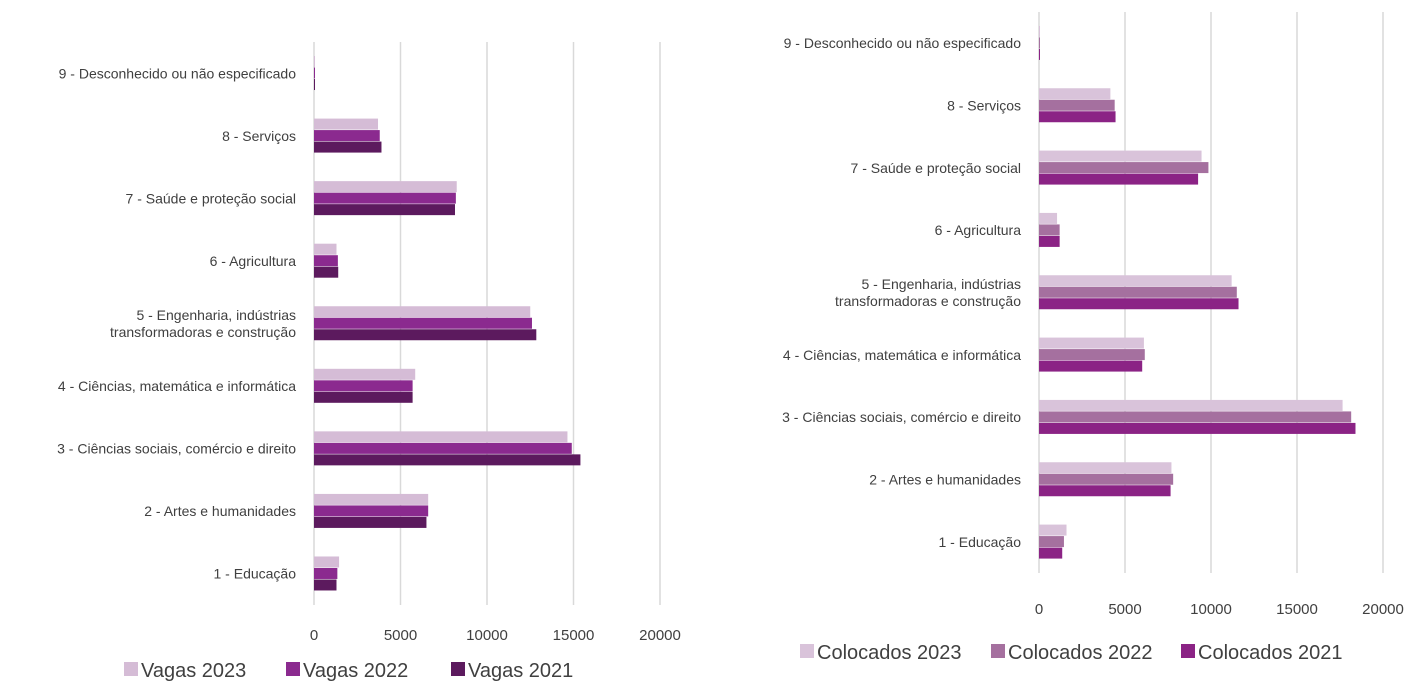 The height and width of the screenshot is (688, 1411). I want to click on vagas-category-label: 2 - Artes e humanidades, so click(220, 511).